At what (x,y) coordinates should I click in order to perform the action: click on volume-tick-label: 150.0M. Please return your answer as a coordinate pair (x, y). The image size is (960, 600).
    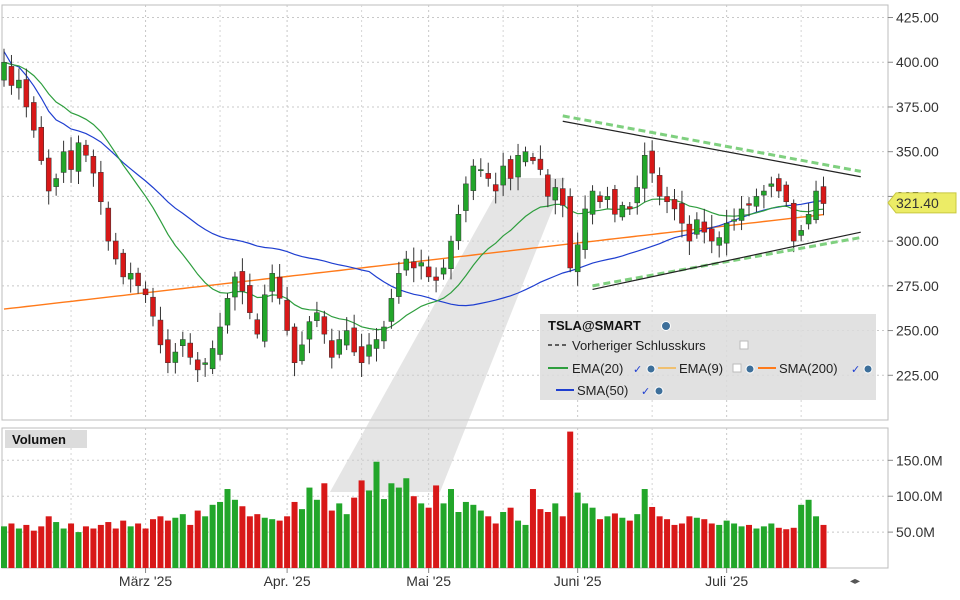
    Looking at the image, I should click on (919, 460).